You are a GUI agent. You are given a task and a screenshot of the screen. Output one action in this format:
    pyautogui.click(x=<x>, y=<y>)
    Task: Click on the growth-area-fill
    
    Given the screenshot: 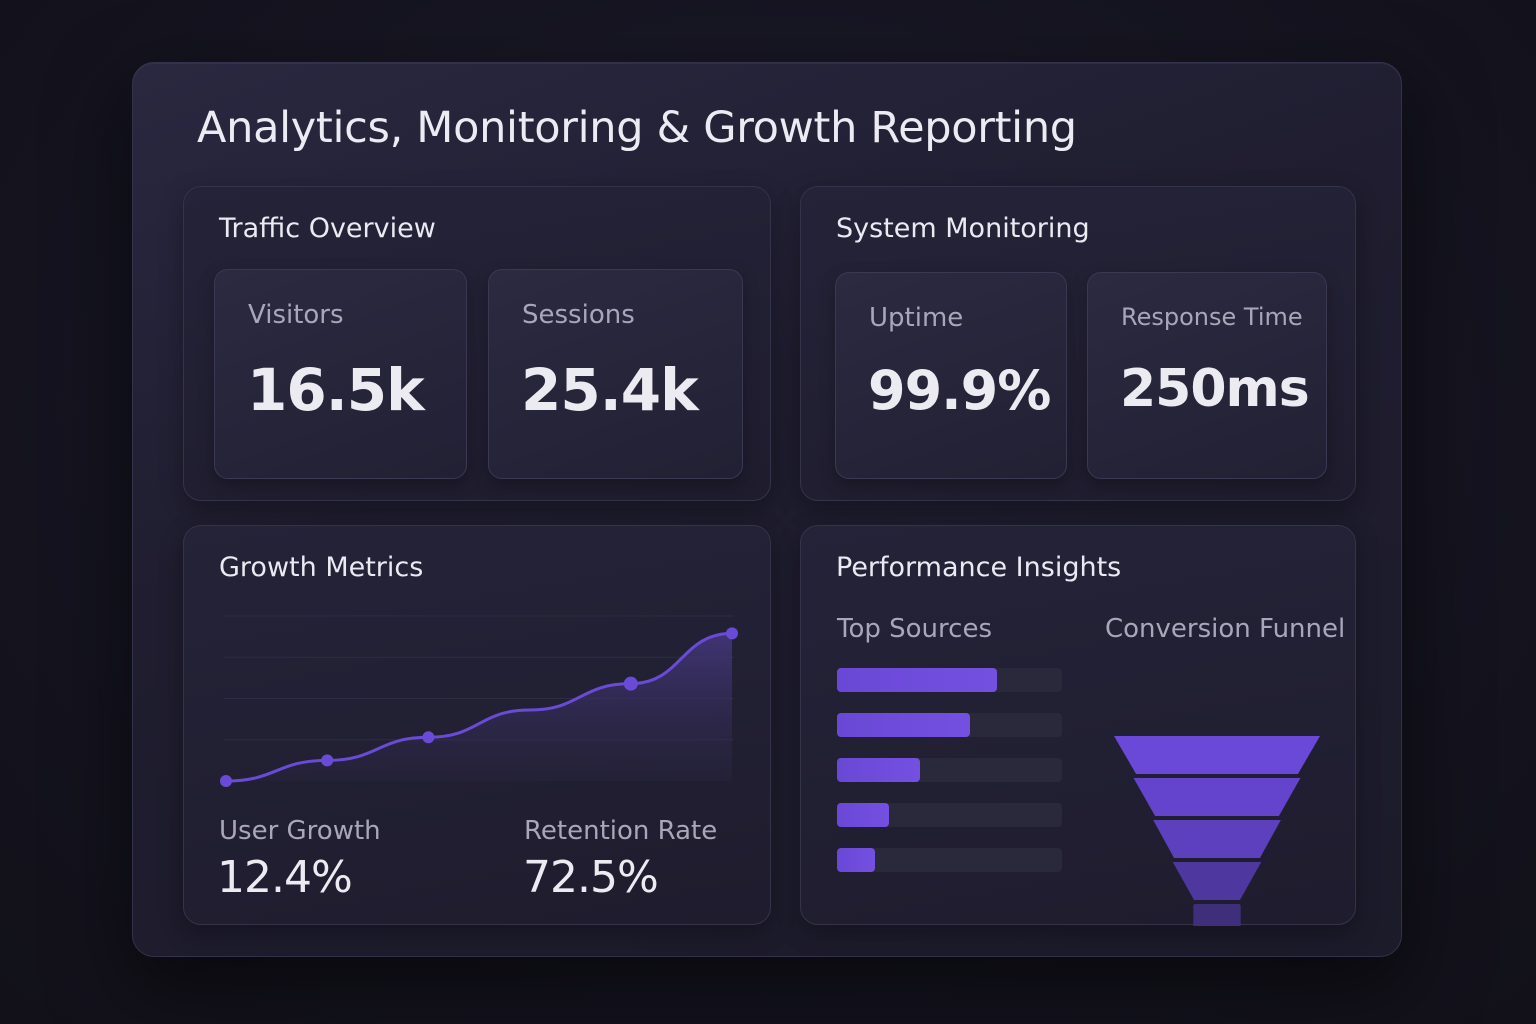 What is the action you would take?
    pyautogui.click(x=479, y=707)
    